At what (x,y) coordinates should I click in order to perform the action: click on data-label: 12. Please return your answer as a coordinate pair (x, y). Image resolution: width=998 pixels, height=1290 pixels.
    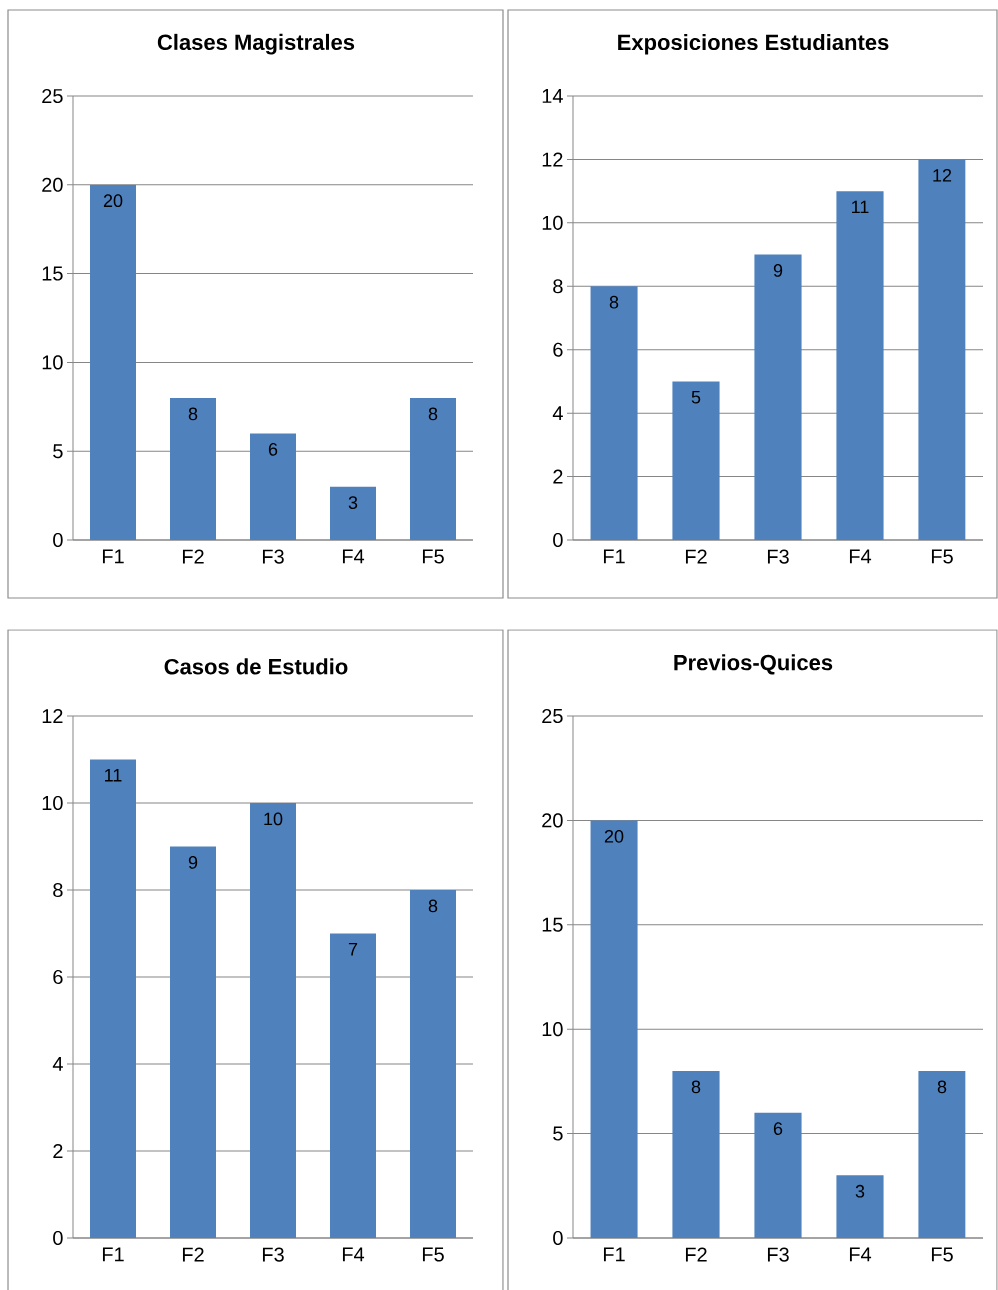
    Looking at the image, I should click on (942, 175).